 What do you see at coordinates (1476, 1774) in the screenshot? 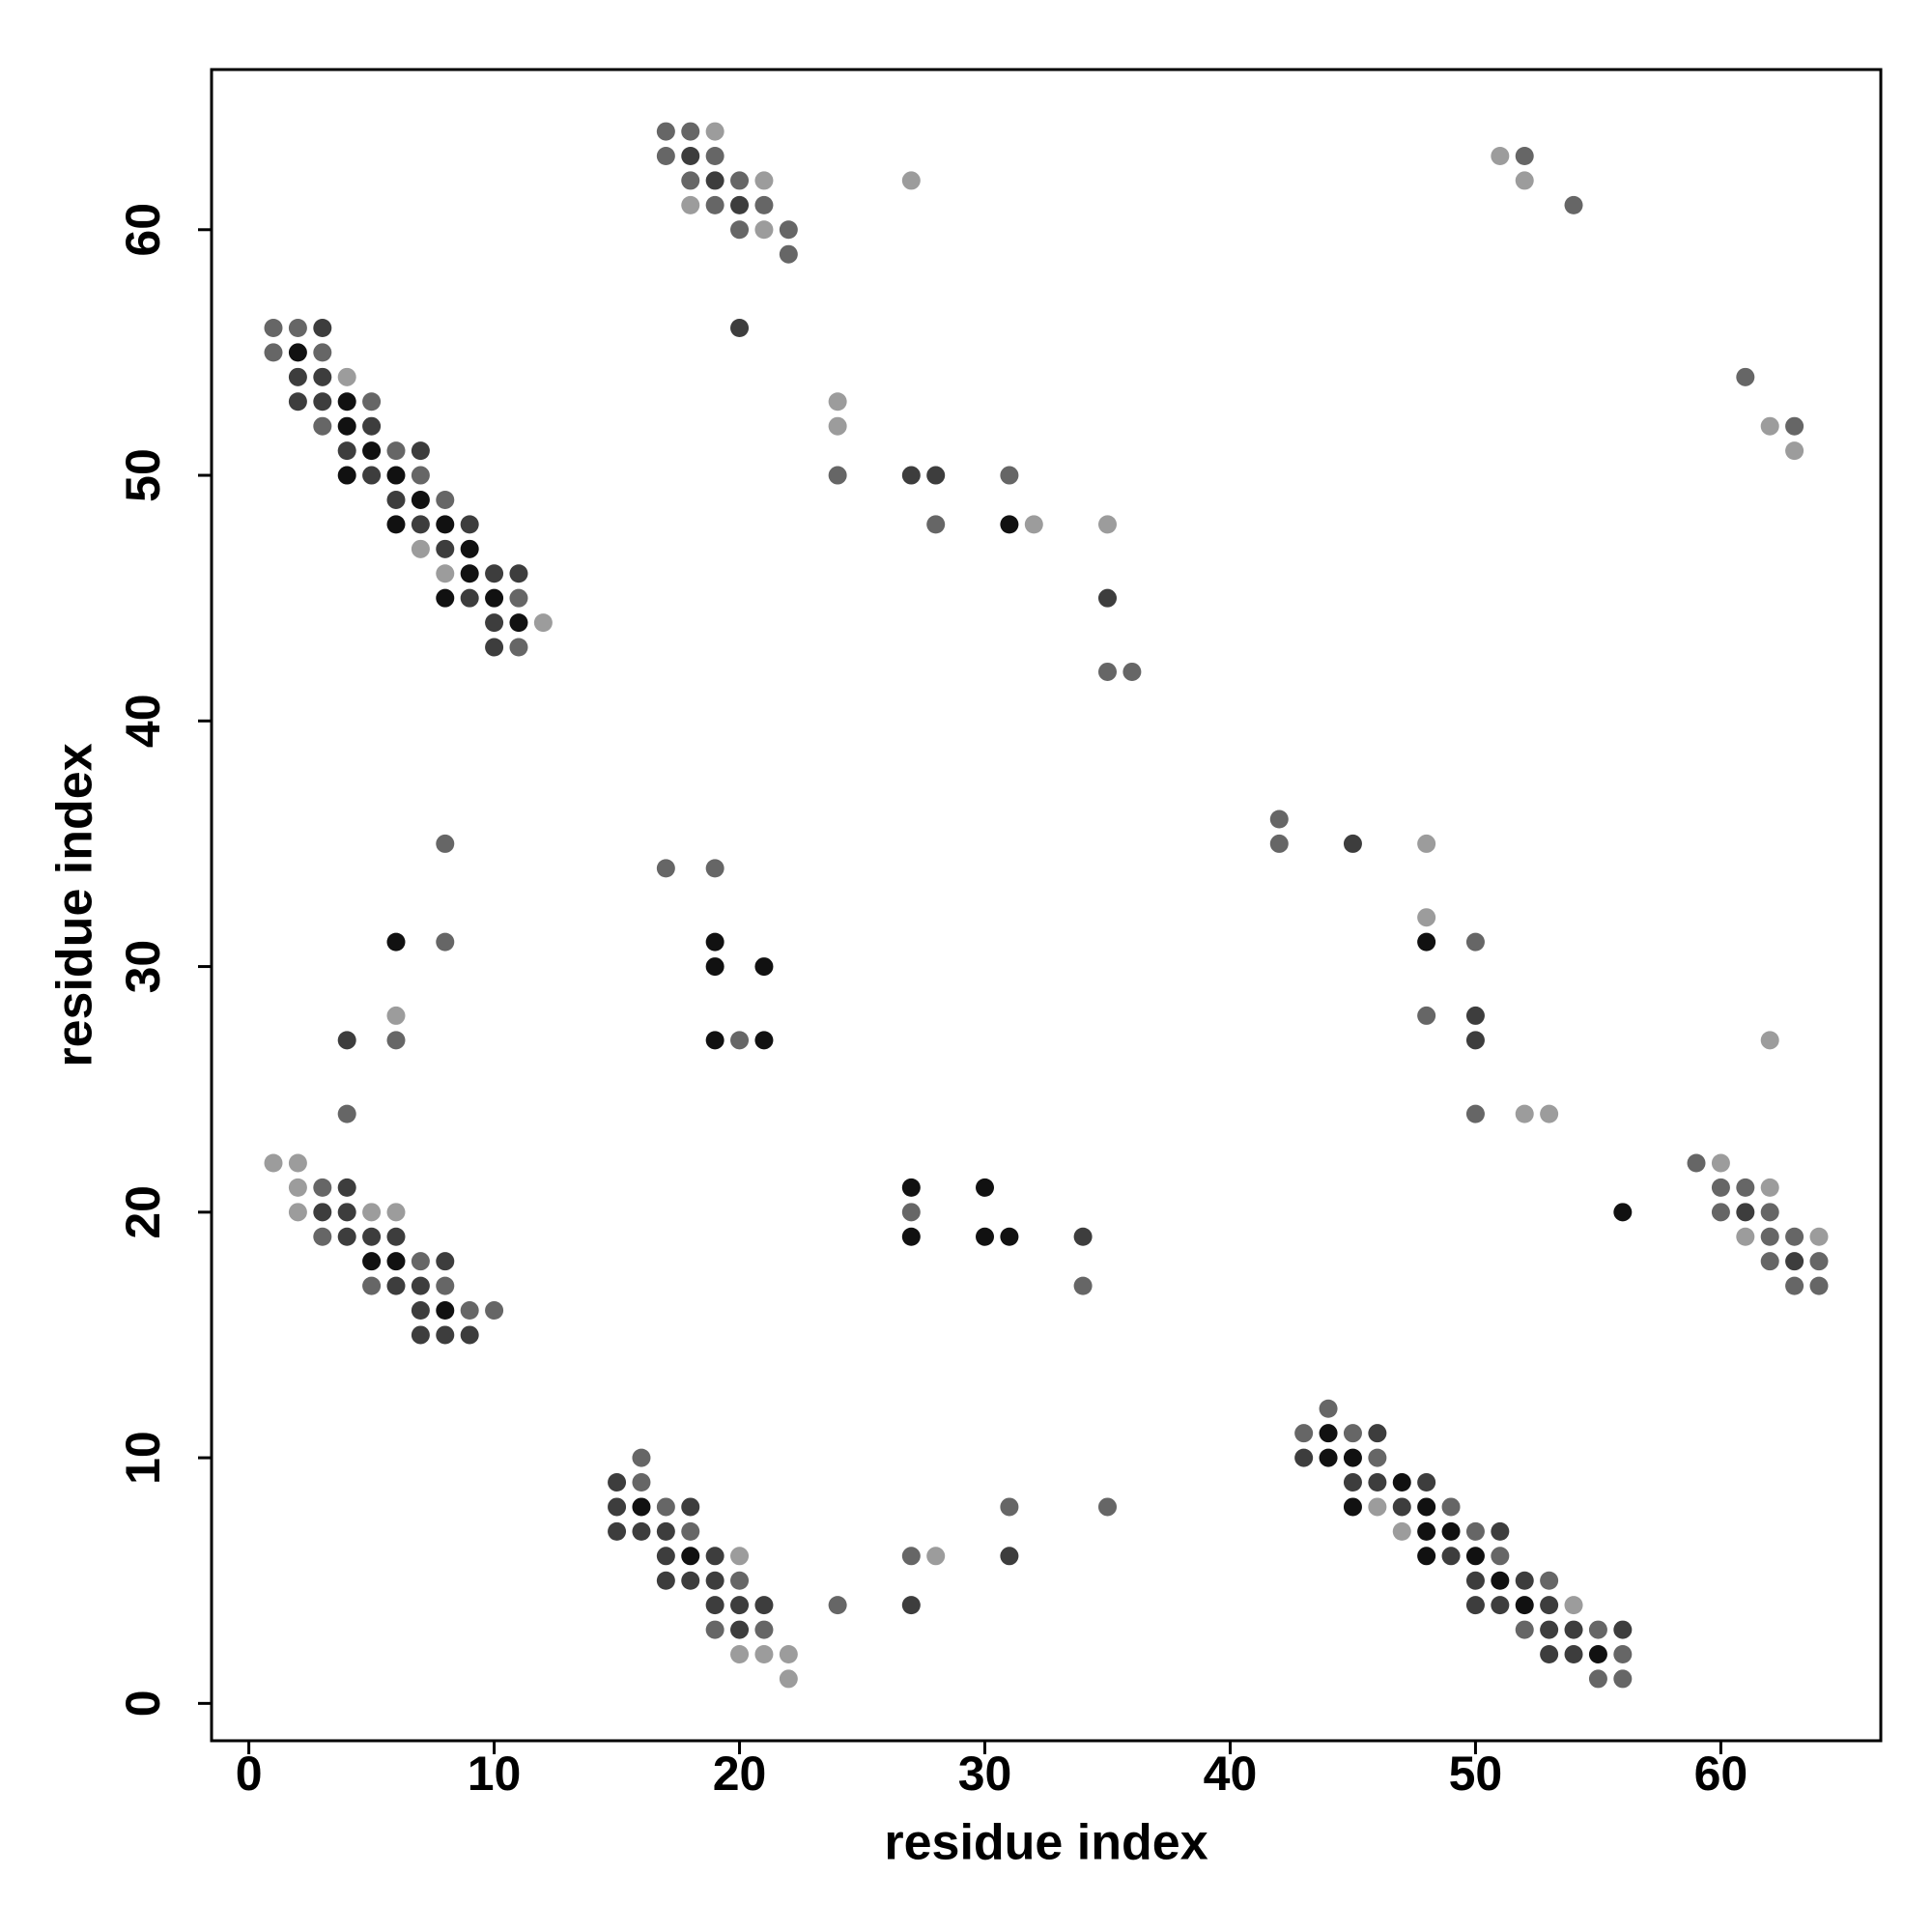
I see `x-tick-label: 50` at bounding box center [1476, 1774].